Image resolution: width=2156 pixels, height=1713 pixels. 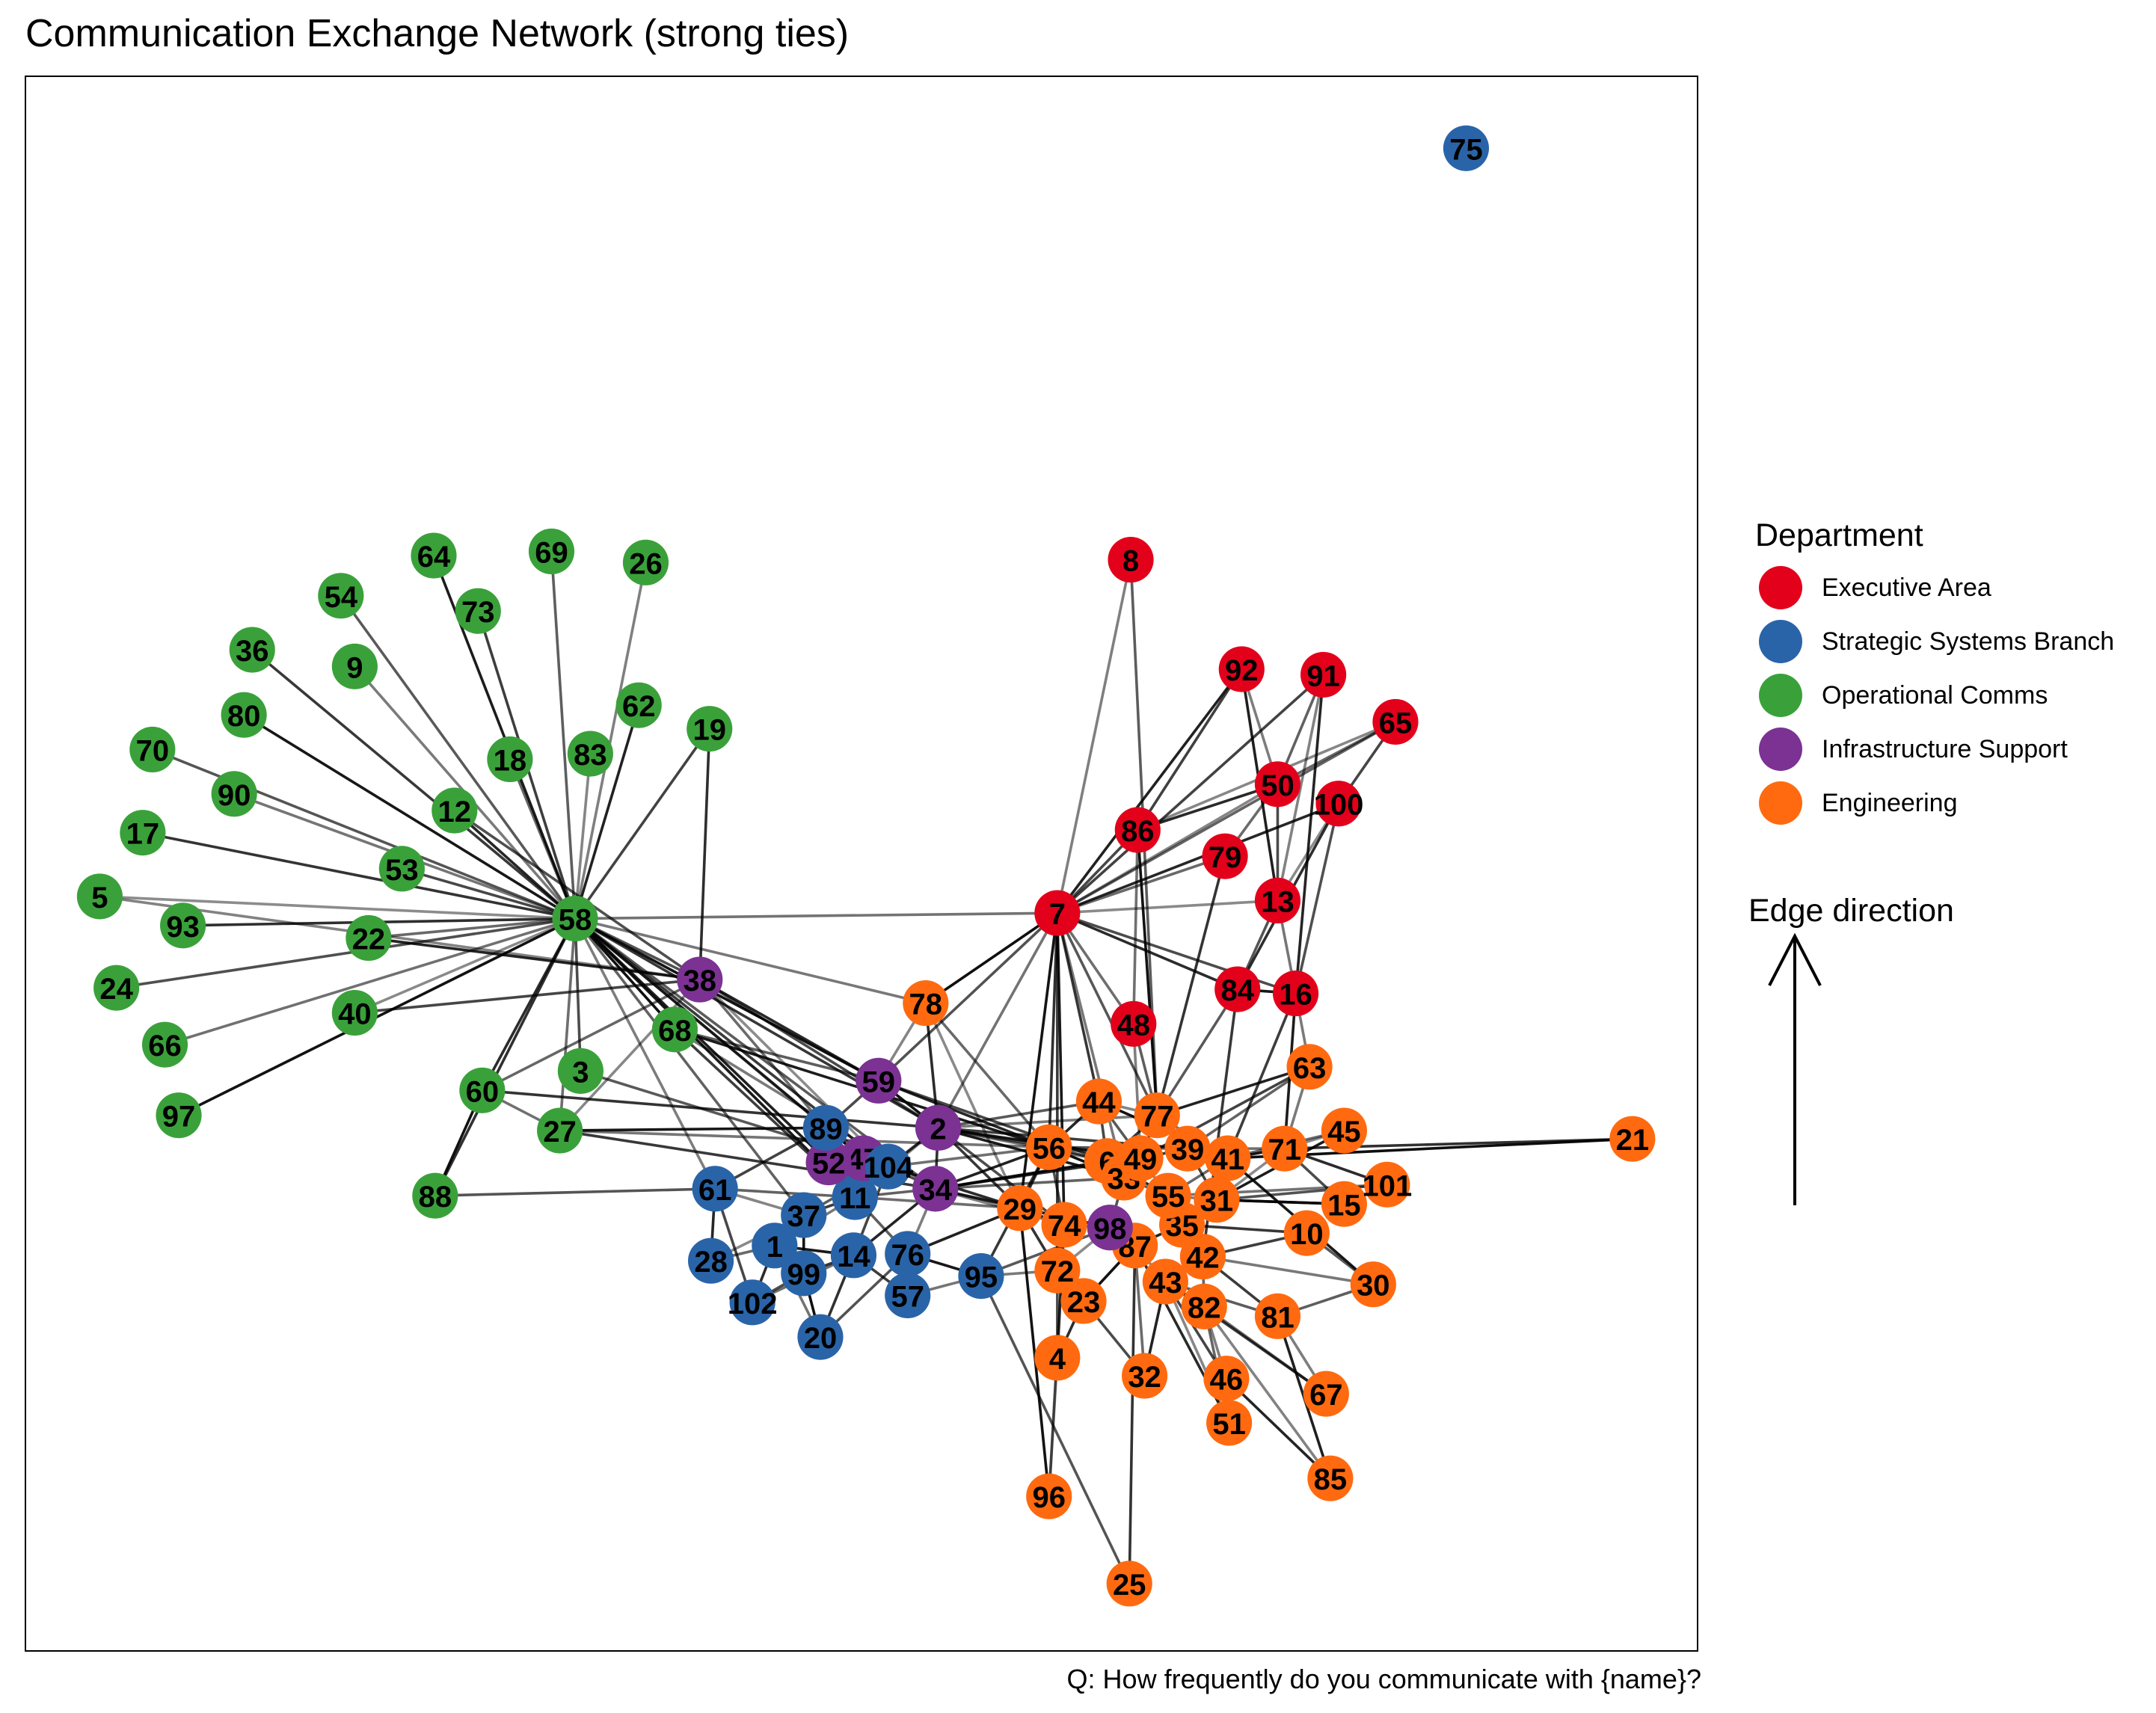 What do you see at coordinates (1225, 856) in the screenshot?
I see `node-79: 79` at bounding box center [1225, 856].